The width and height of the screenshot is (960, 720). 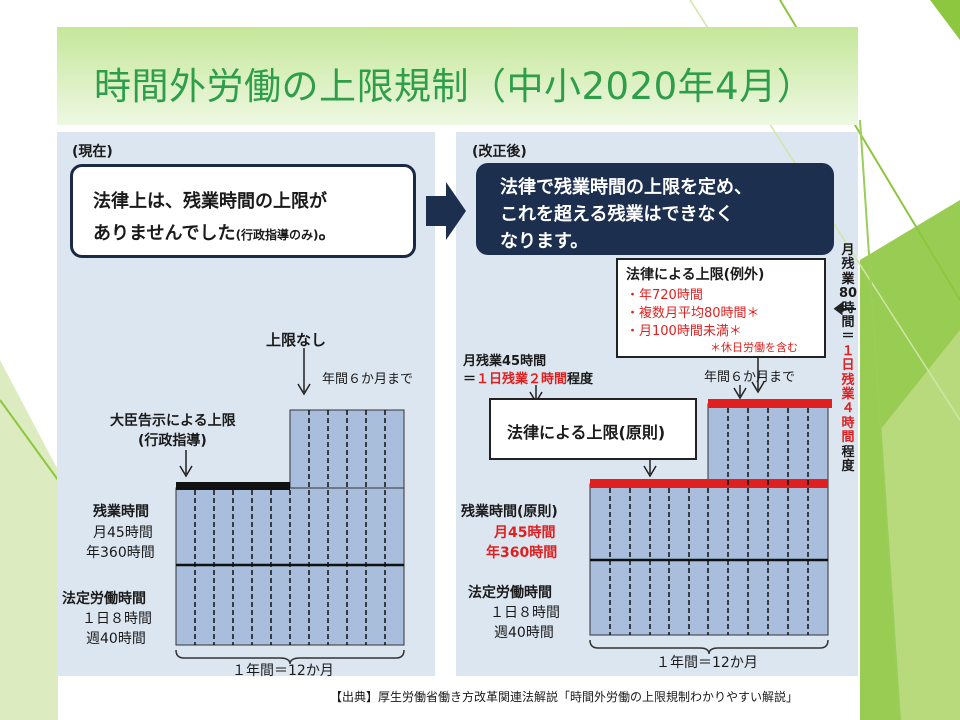 What do you see at coordinates (499, 152) in the screenshot?
I see `right-heading: (改正後)` at bounding box center [499, 152].